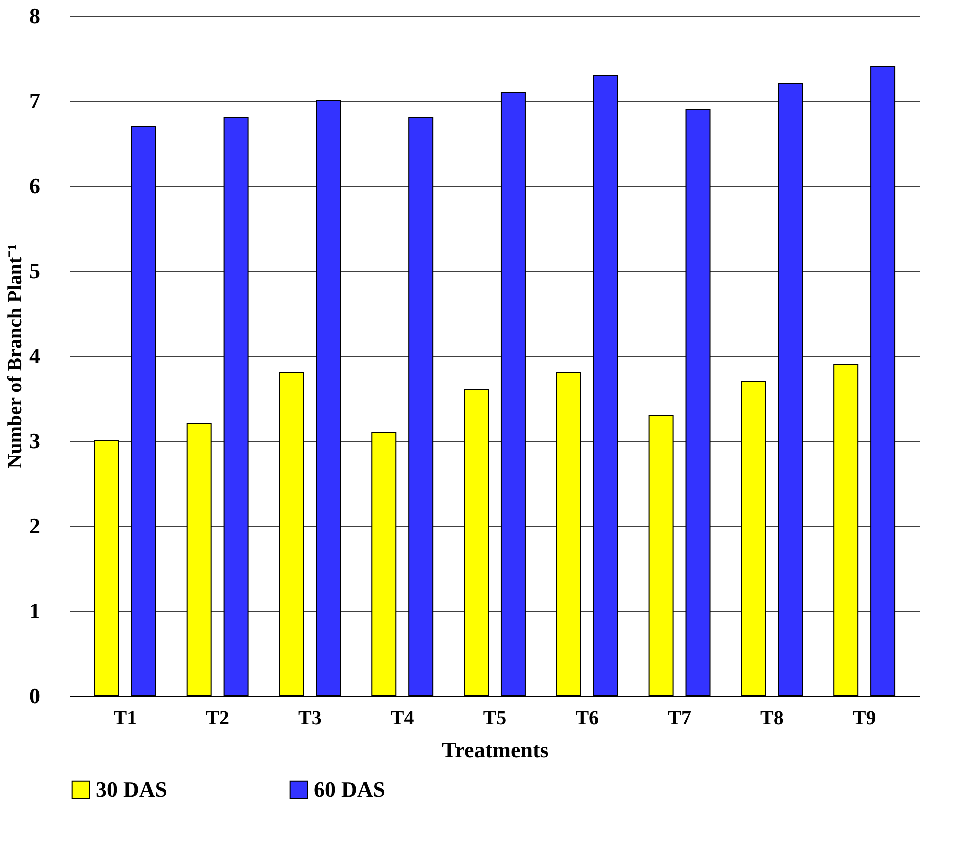  I want to click on y-tick-label: 4, so click(35, 356).